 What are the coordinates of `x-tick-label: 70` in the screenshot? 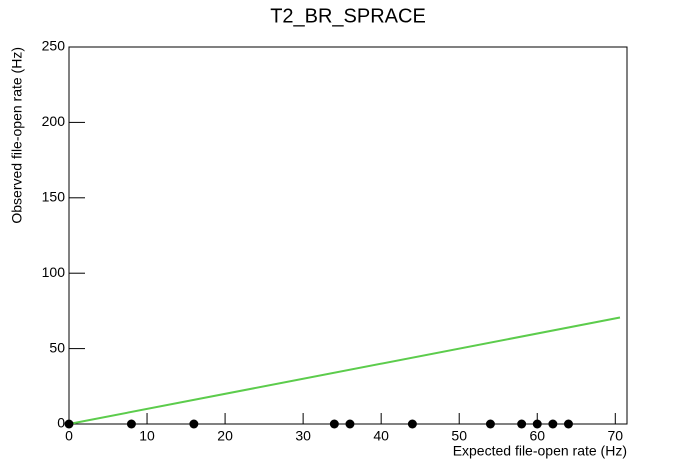 It's located at (616, 436).